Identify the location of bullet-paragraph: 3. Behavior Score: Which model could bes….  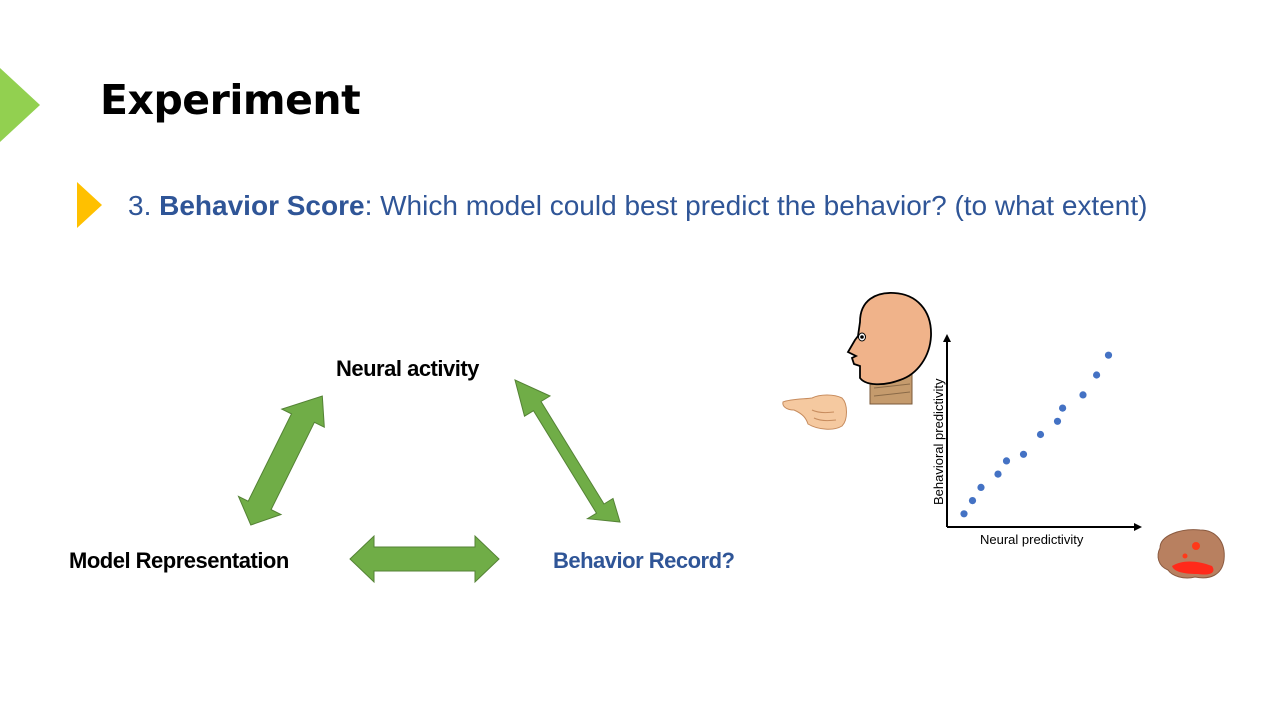
(648, 205).